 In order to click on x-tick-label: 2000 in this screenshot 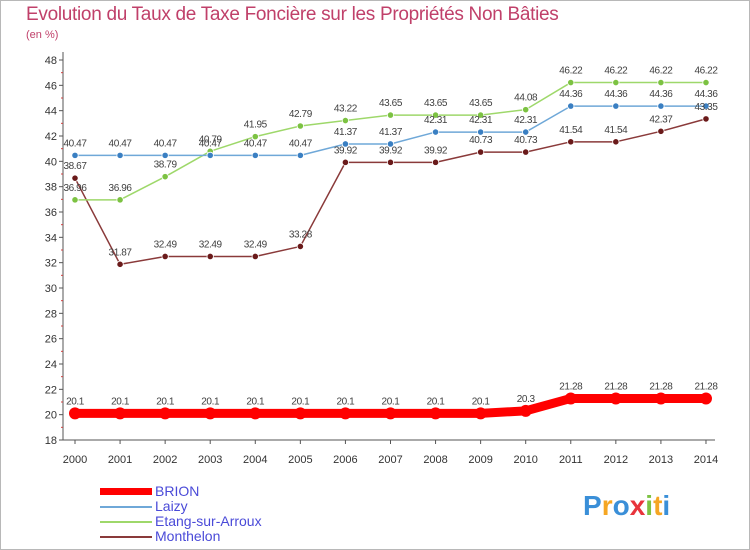, I will do `click(75, 460)`.